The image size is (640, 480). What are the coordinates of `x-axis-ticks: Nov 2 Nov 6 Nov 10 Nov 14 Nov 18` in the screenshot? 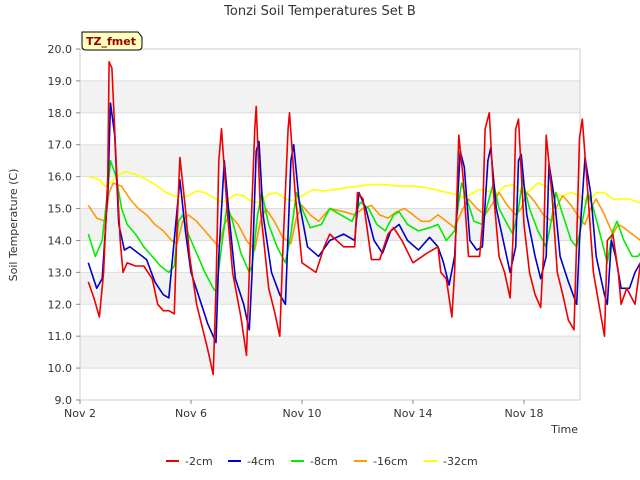 It's located at (303, 410).